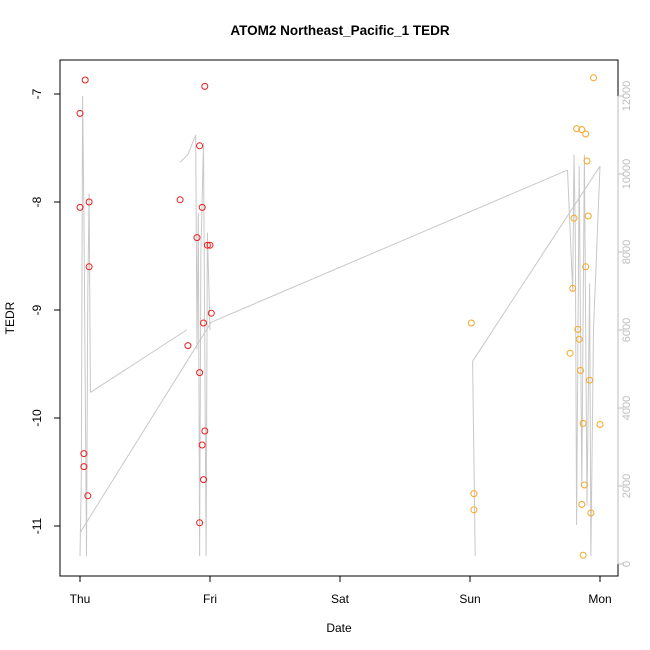  Describe the element at coordinates (37, 418) in the screenshot. I see `y-tick-label: -10` at that location.